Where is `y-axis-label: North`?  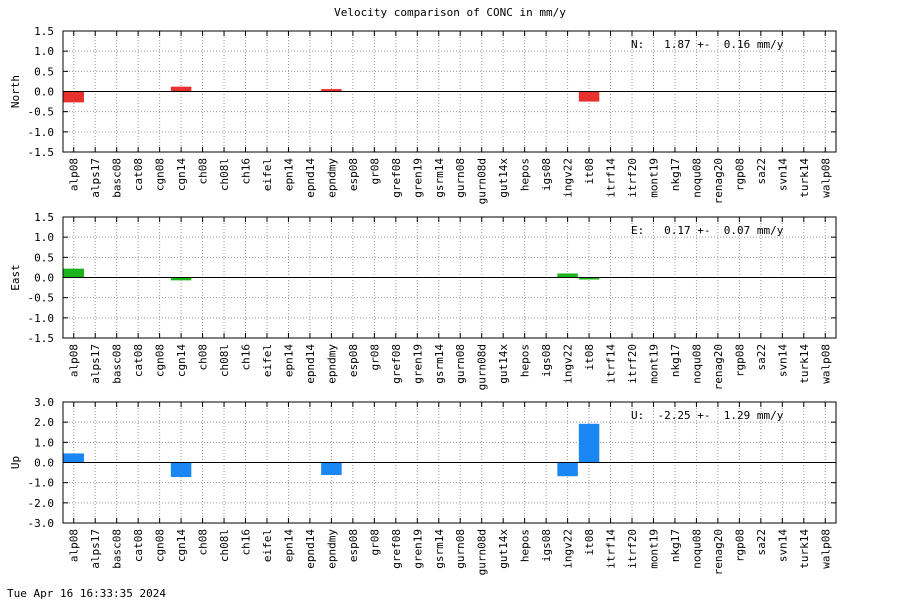 y-axis-label: North is located at coordinates (15, 91).